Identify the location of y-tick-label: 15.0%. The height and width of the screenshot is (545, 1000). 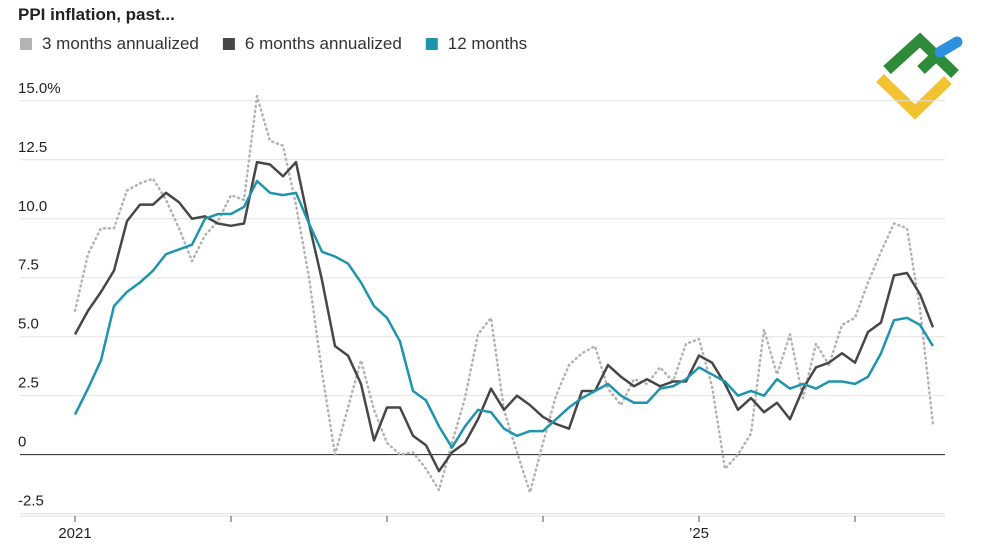
(39, 88).